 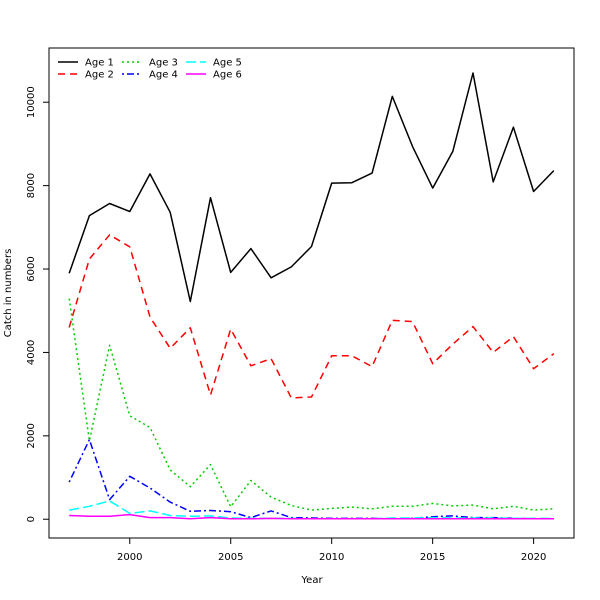 I want to click on y-tick-label: 0, so click(x=31, y=519).